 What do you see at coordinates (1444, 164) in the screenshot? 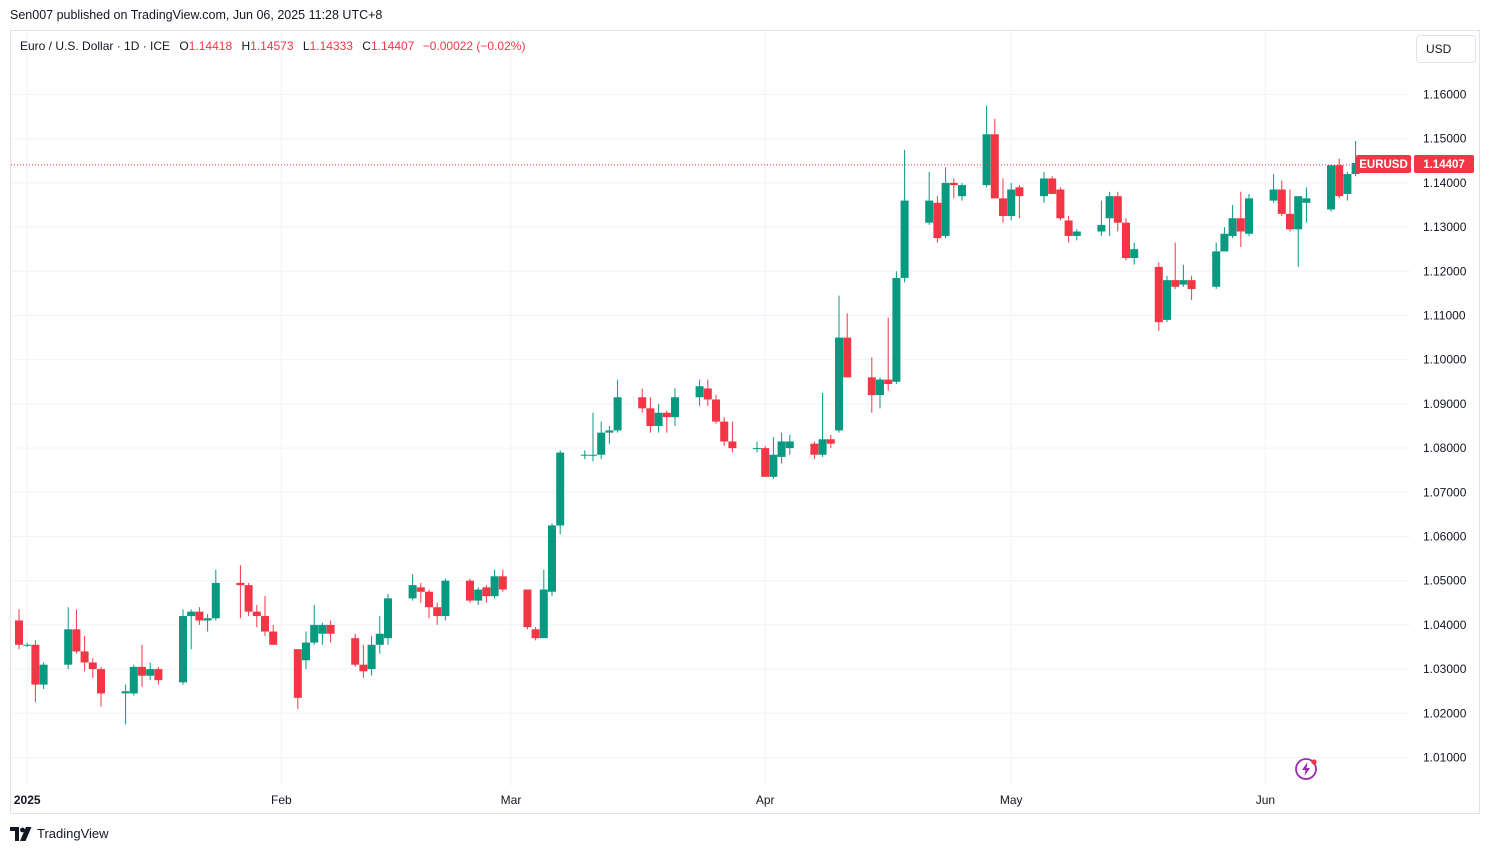
I see `price-tag-price-bg` at bounding box center [1444, 164].